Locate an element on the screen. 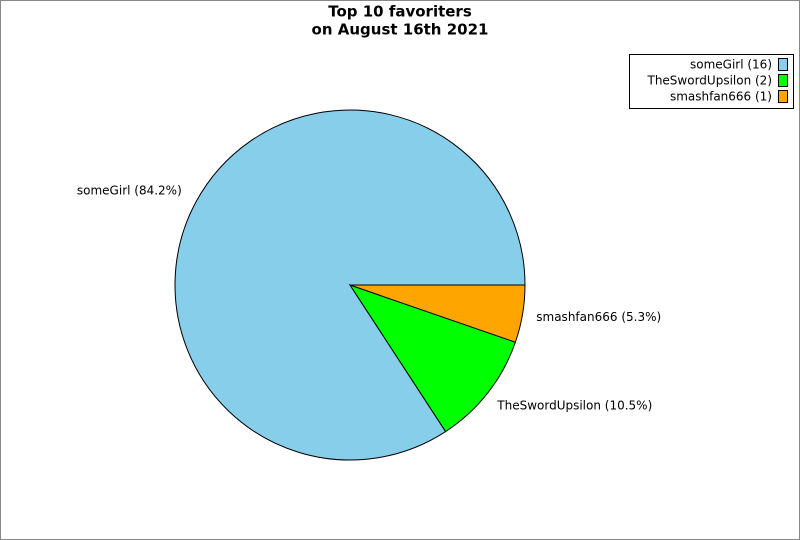 Image resolution: width=800 pixels, height=540 pixels. legend-label: smashfan666 (1) is located at coordinates (721, 97).